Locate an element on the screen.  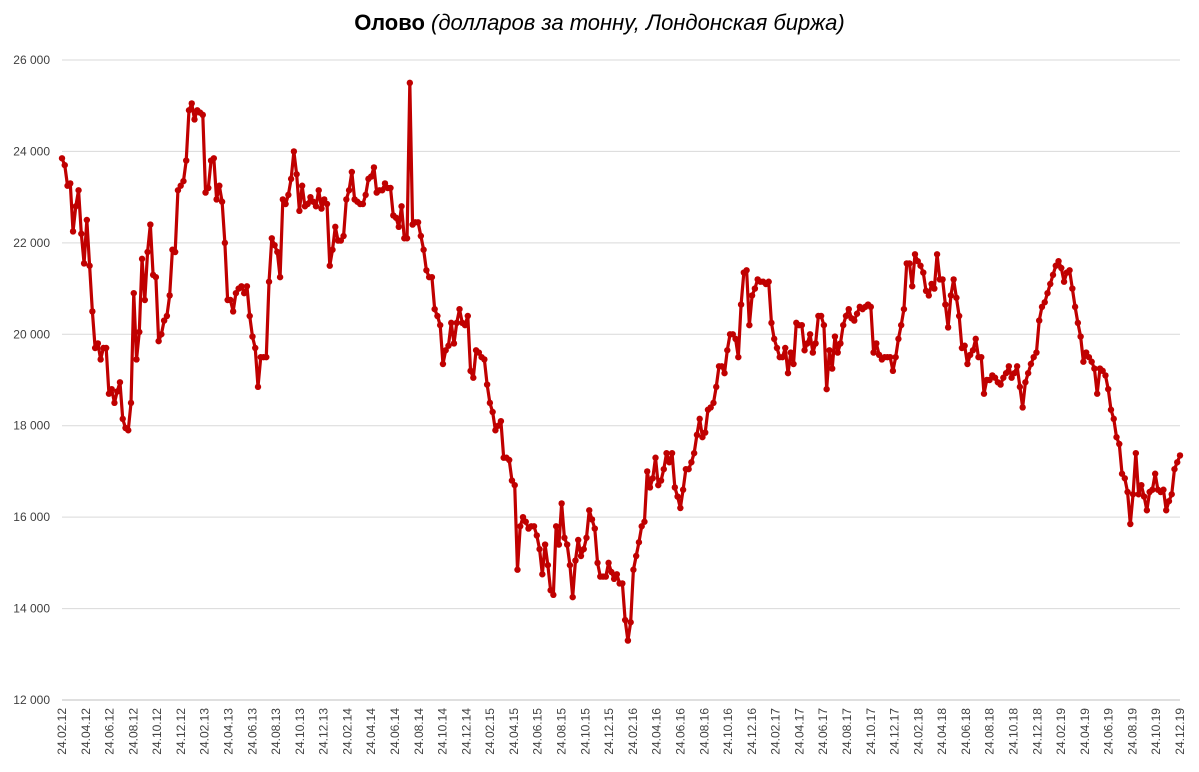
x-tick-label: 24.08.12 is located at coordinates (133, 731).